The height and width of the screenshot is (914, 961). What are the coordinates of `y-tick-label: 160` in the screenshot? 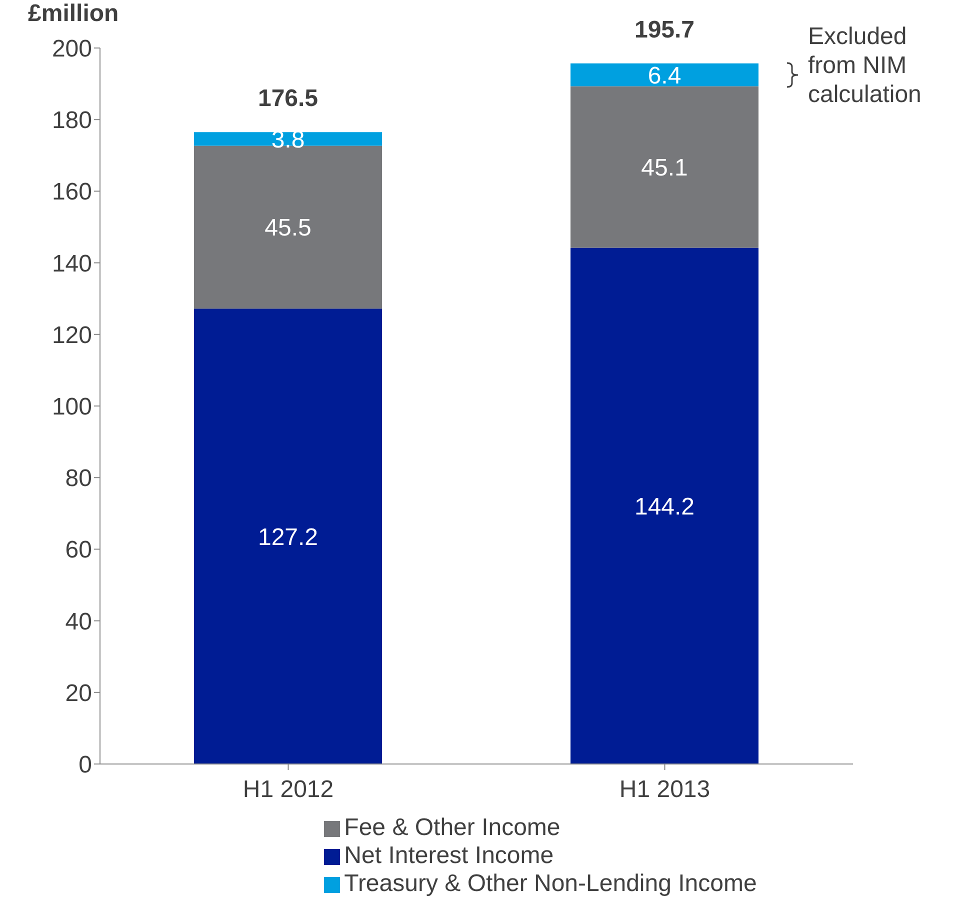 It's located at (72, 192).